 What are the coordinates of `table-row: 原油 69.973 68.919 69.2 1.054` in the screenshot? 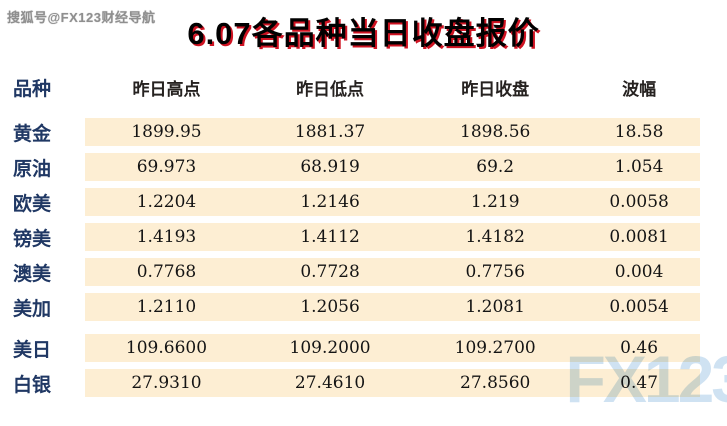 It's located at (363, 167).